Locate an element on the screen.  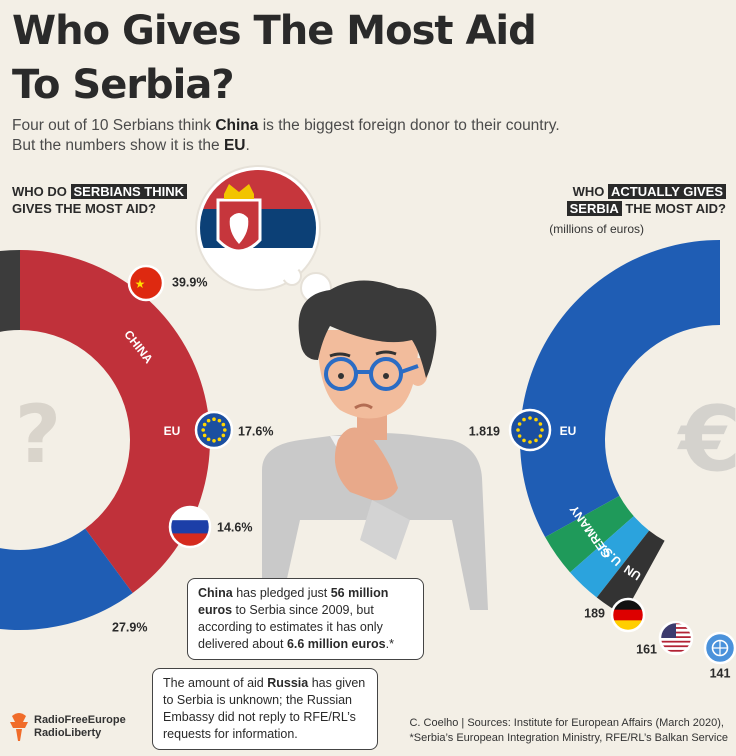
torch-icon is located at coordinates (19, 727).